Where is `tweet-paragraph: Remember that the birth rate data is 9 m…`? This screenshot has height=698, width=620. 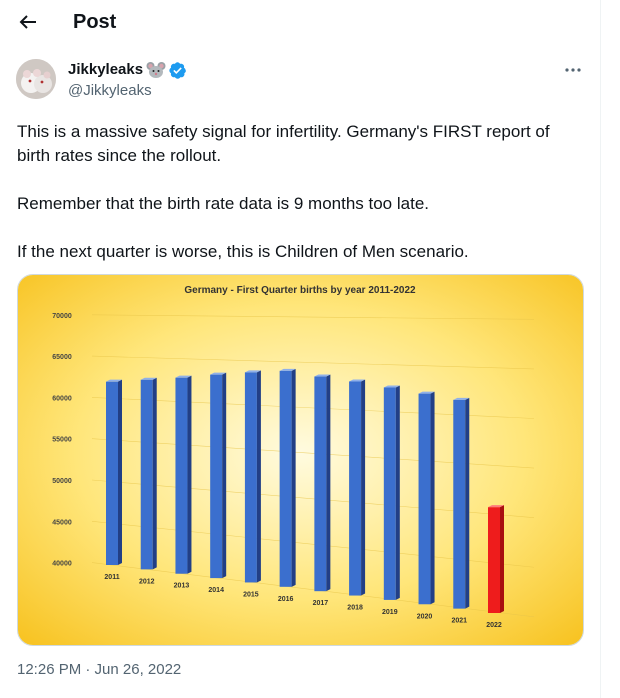 tweet-paragraph: Remember that the birth rate data is 9 m… is located at coordinates (223, 203).